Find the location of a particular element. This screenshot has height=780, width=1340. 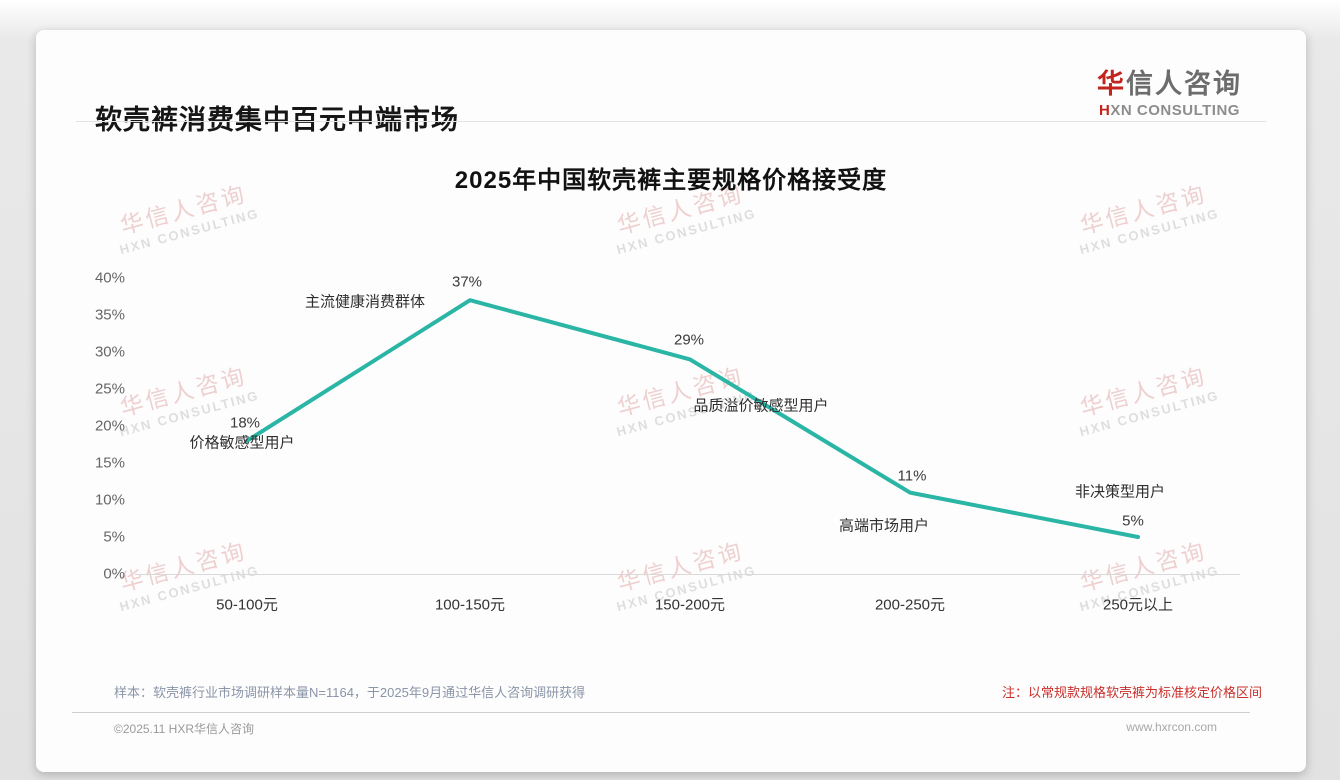

company-logo: 华信人咨询 HXN CONSULTING is located at coordinates (1169, 90).